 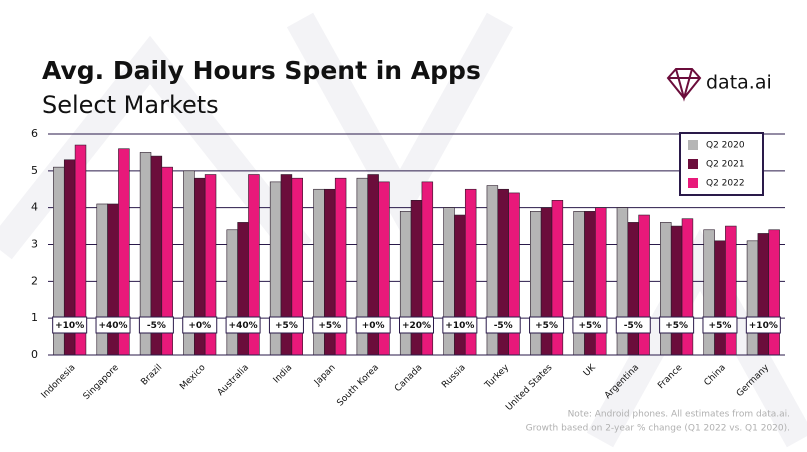 I want to click on x-tick-label: China, so click(x=715, y=375).